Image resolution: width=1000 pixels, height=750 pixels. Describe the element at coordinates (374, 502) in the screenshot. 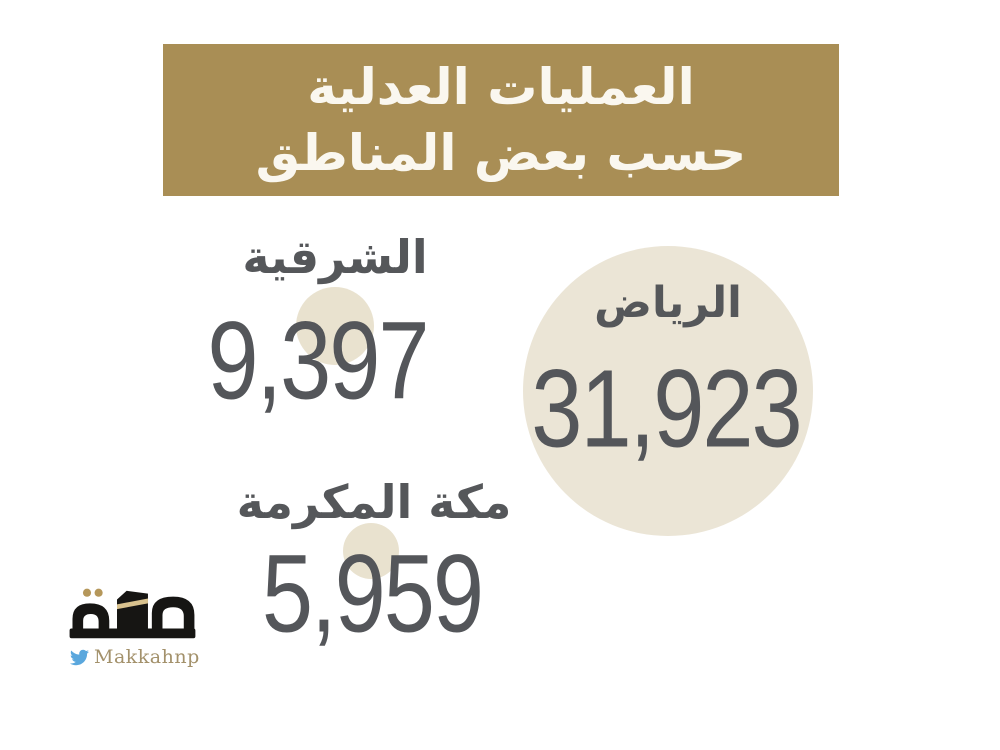

I see `makkah-region-label: مكة المكرمة` at that location.